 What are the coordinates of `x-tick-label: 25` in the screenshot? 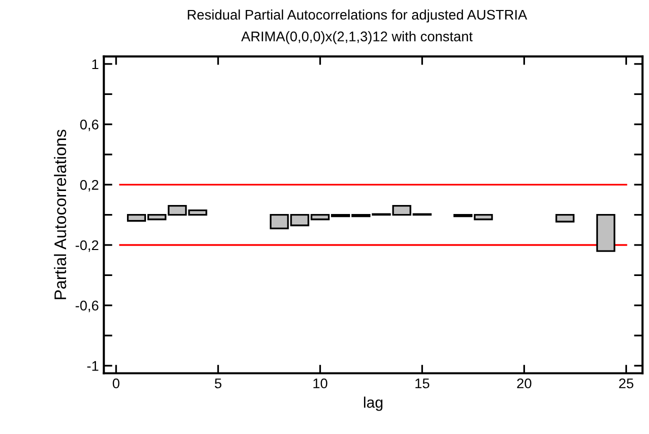 It's located at (626, 383).